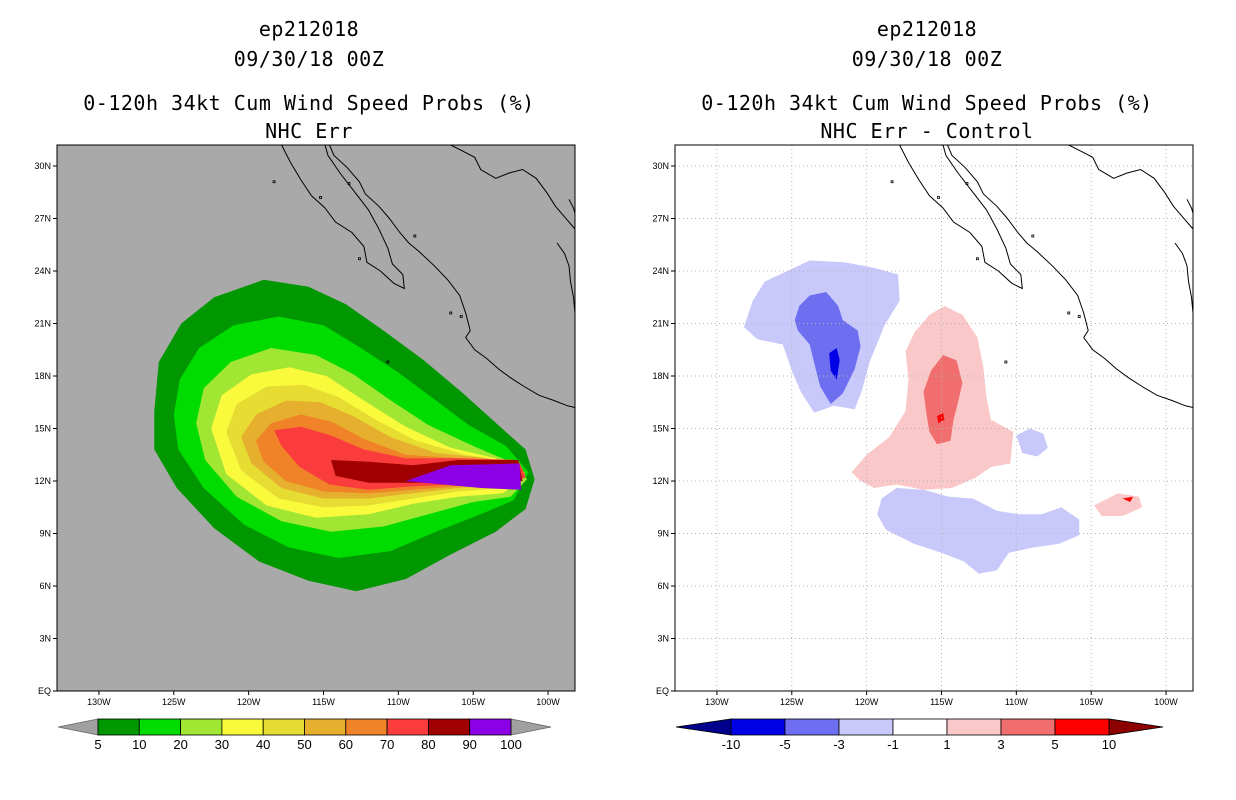 This screenshot has width=1236, height=800. What do you see at coordinates (660, 376) in the screenshot?
I see `y-tick-label: 18N` at bounding box center [660, 376].